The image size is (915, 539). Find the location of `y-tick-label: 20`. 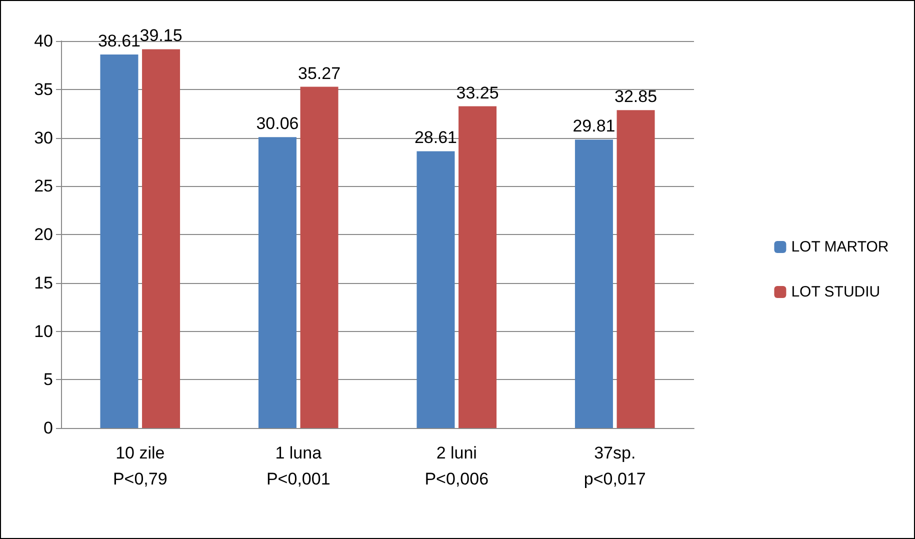

y-tick-label: 20 is located at coordinates (43, 234).